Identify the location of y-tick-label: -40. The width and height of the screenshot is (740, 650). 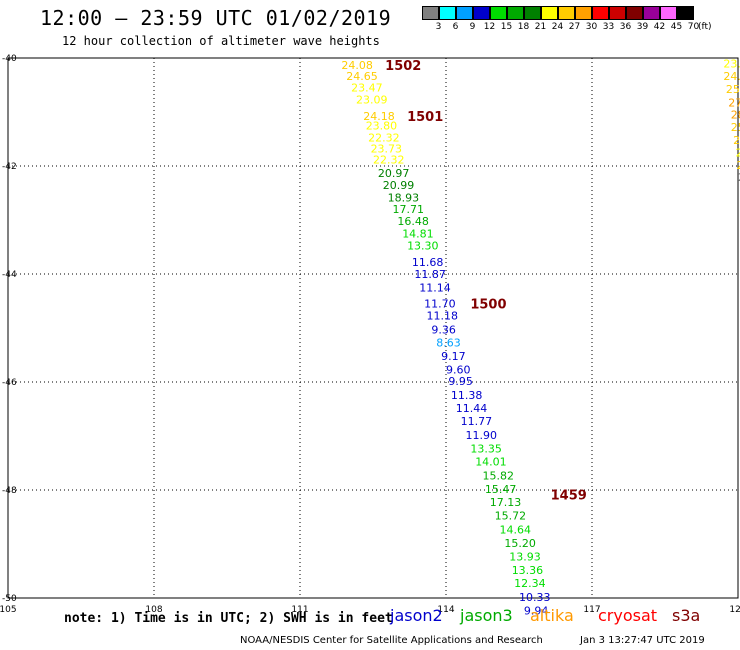
(9, 59).